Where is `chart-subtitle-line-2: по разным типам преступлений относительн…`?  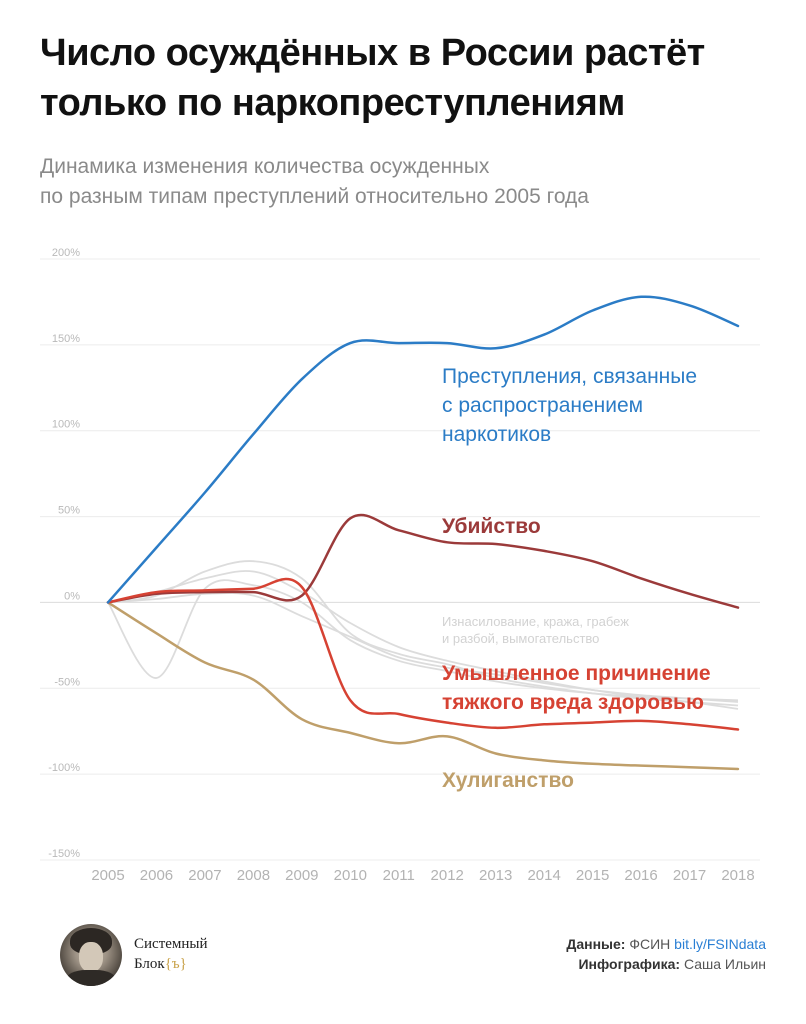
chart-subtitle-line-2: по разным типам преступлений относительн… is located at coordinates (314, 196).